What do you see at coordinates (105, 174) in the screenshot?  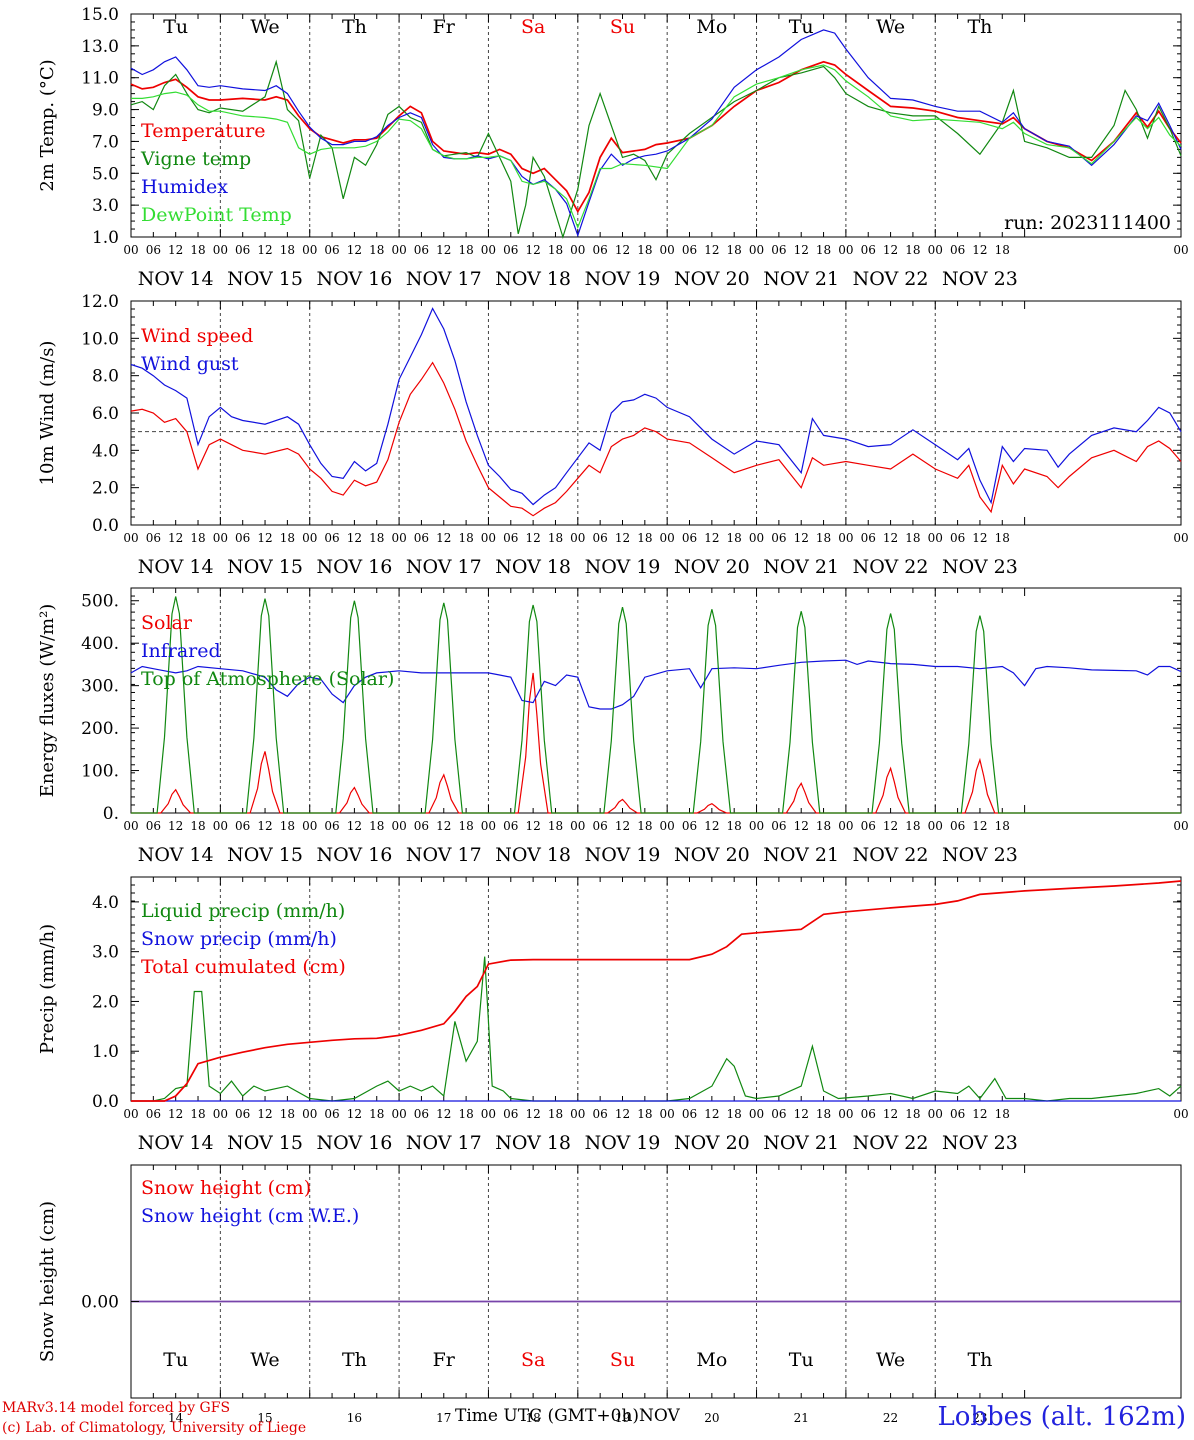 I see `y-tick-label: 5.0` at bounding box center [105, 174].